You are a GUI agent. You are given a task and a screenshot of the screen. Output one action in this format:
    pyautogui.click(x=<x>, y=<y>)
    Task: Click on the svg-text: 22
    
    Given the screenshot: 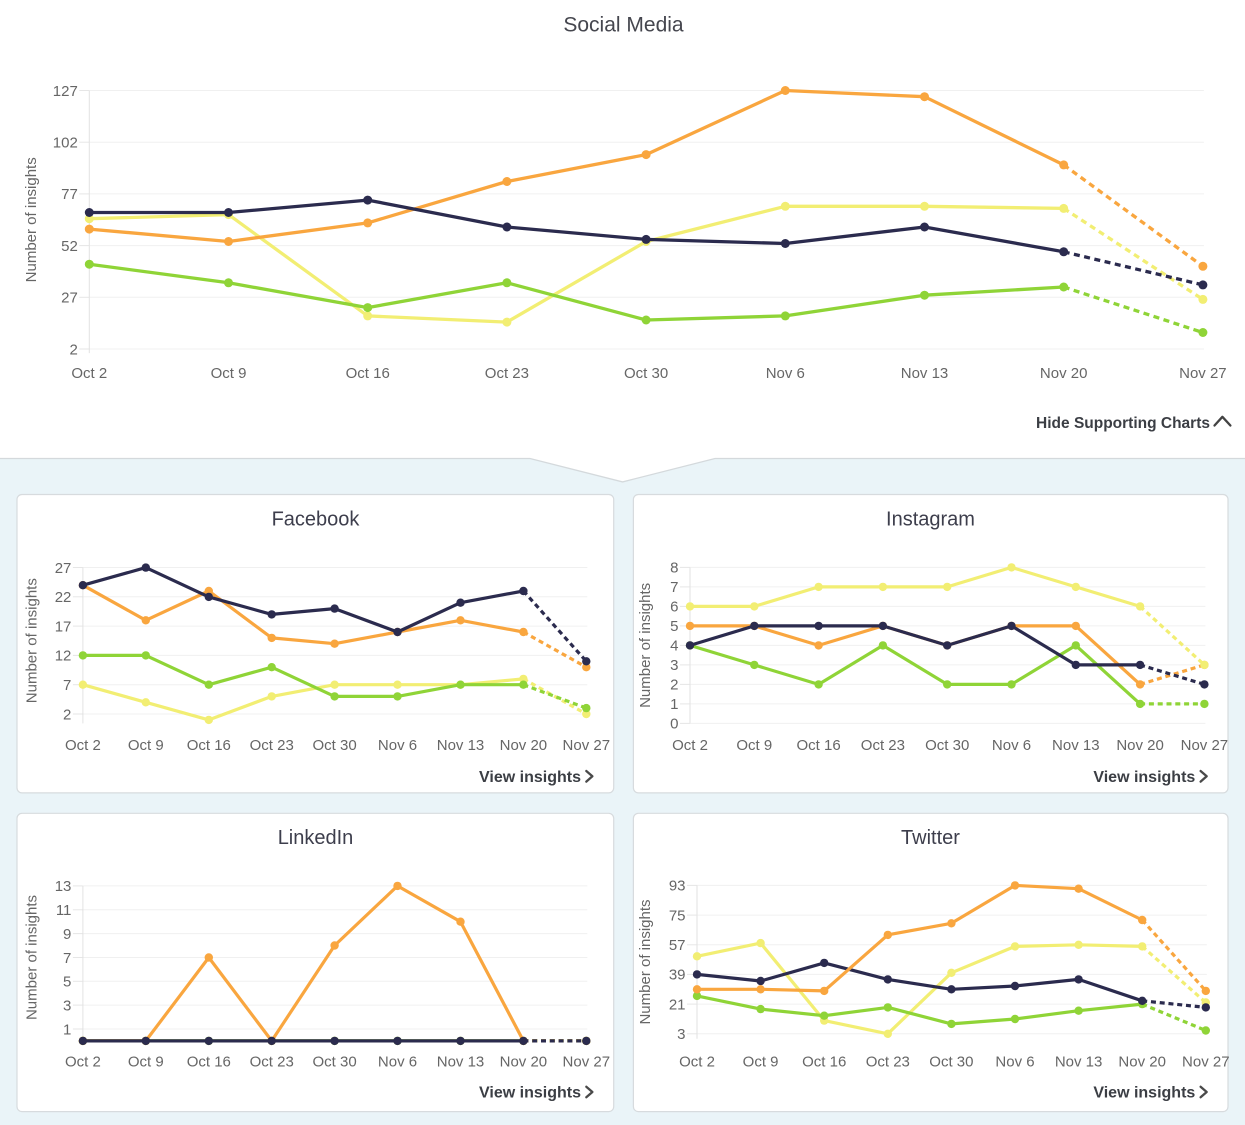 What is the action you would take?
    pyautogui.click(x=63, y=597)
    